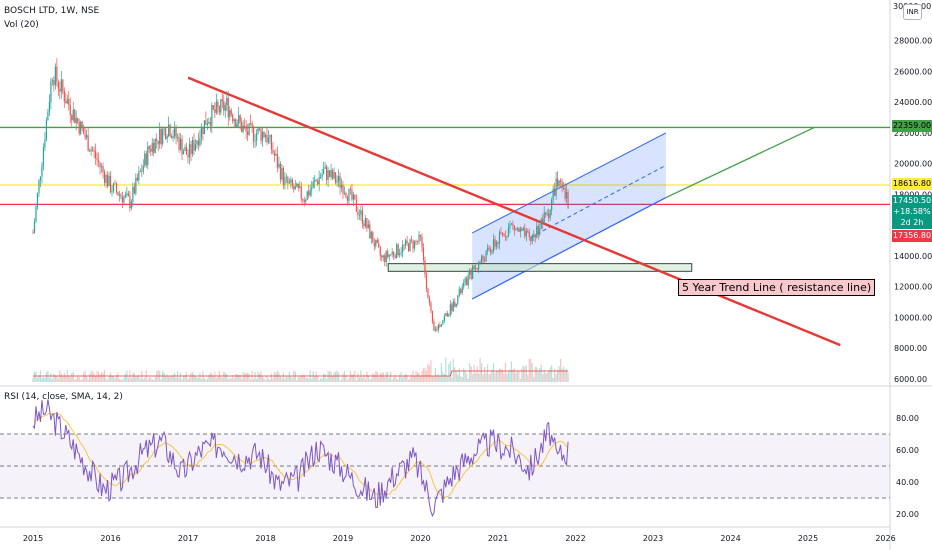 Image resolution: width=932 pixels, height=550 pixels. What do you see at coordinates (300, 455) in the screenshot?
I see `rsi-ma-line` at bounding box center [300, 455].